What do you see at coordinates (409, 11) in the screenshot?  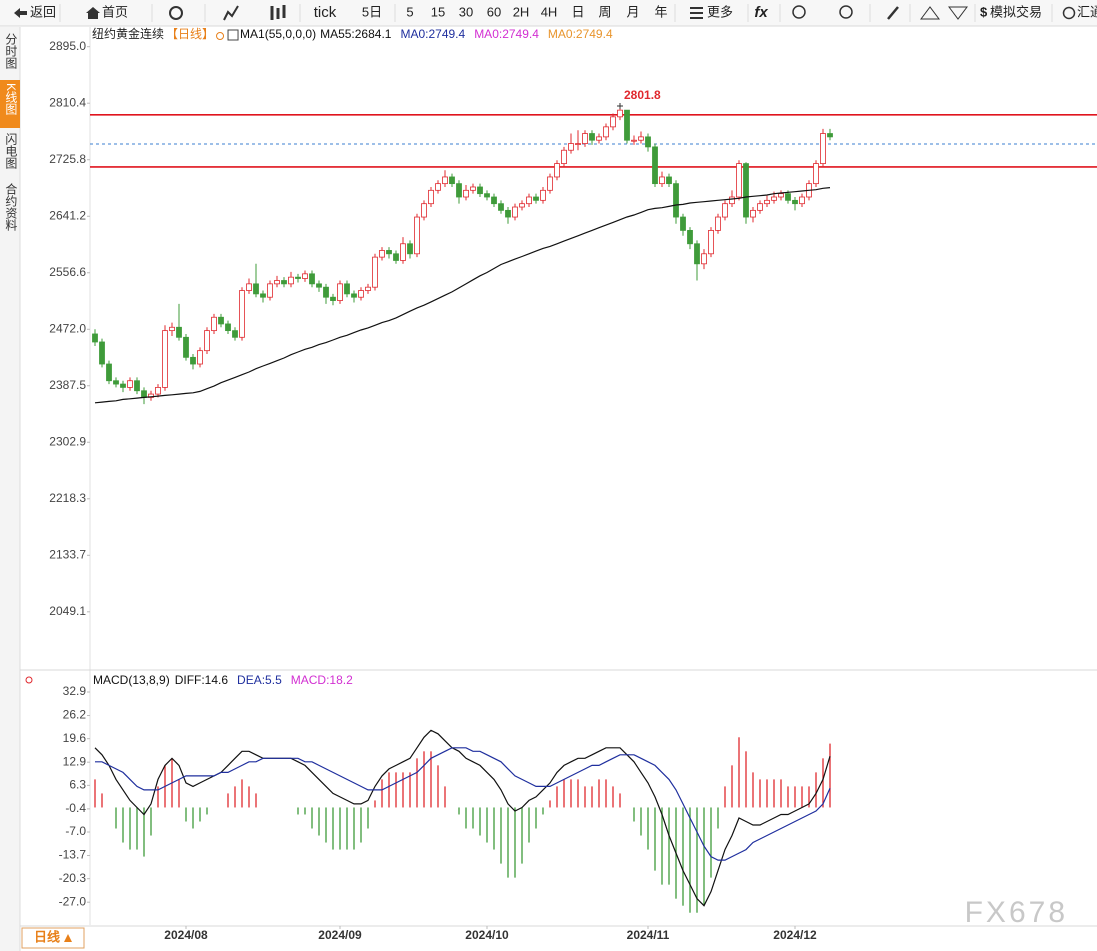 I see `period-button: 5` at bounding box center [409, 11].